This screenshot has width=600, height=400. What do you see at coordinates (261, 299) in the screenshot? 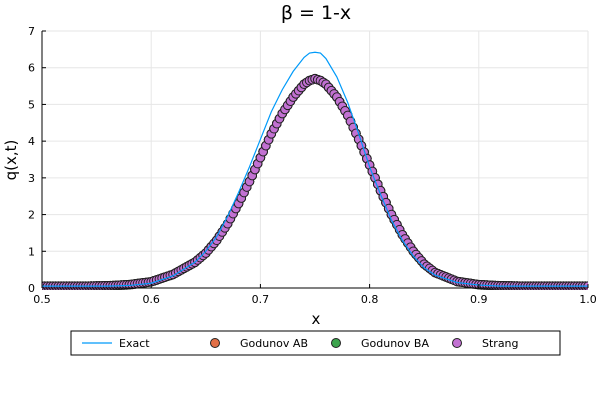
I see `x-tick-label: 0.7` at bounding box center [261, 299].